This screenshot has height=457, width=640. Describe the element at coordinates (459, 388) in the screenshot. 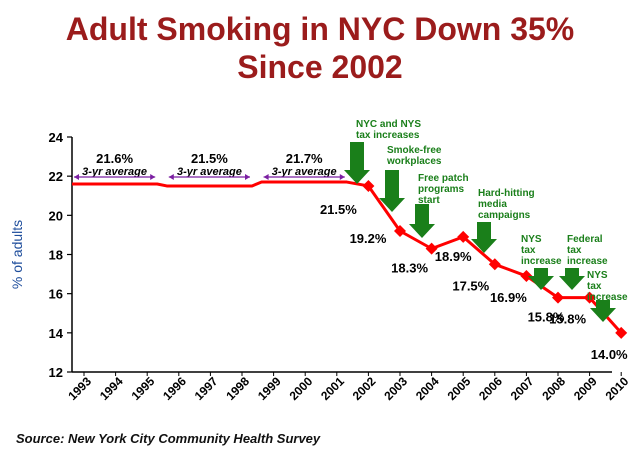

I see `x-tick-label-2005: 2005` at that location.